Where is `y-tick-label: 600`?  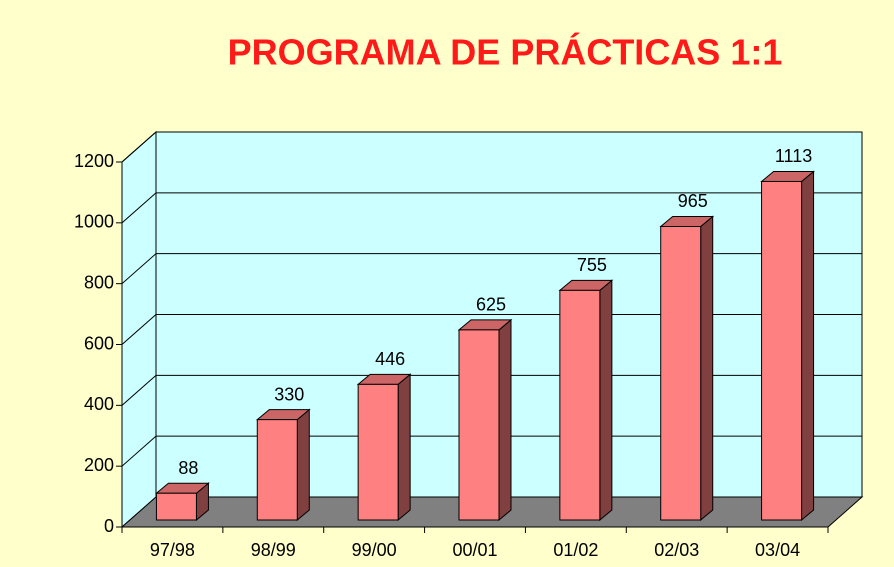
y-tick-label: 600 is located at coordinates (99, 343).